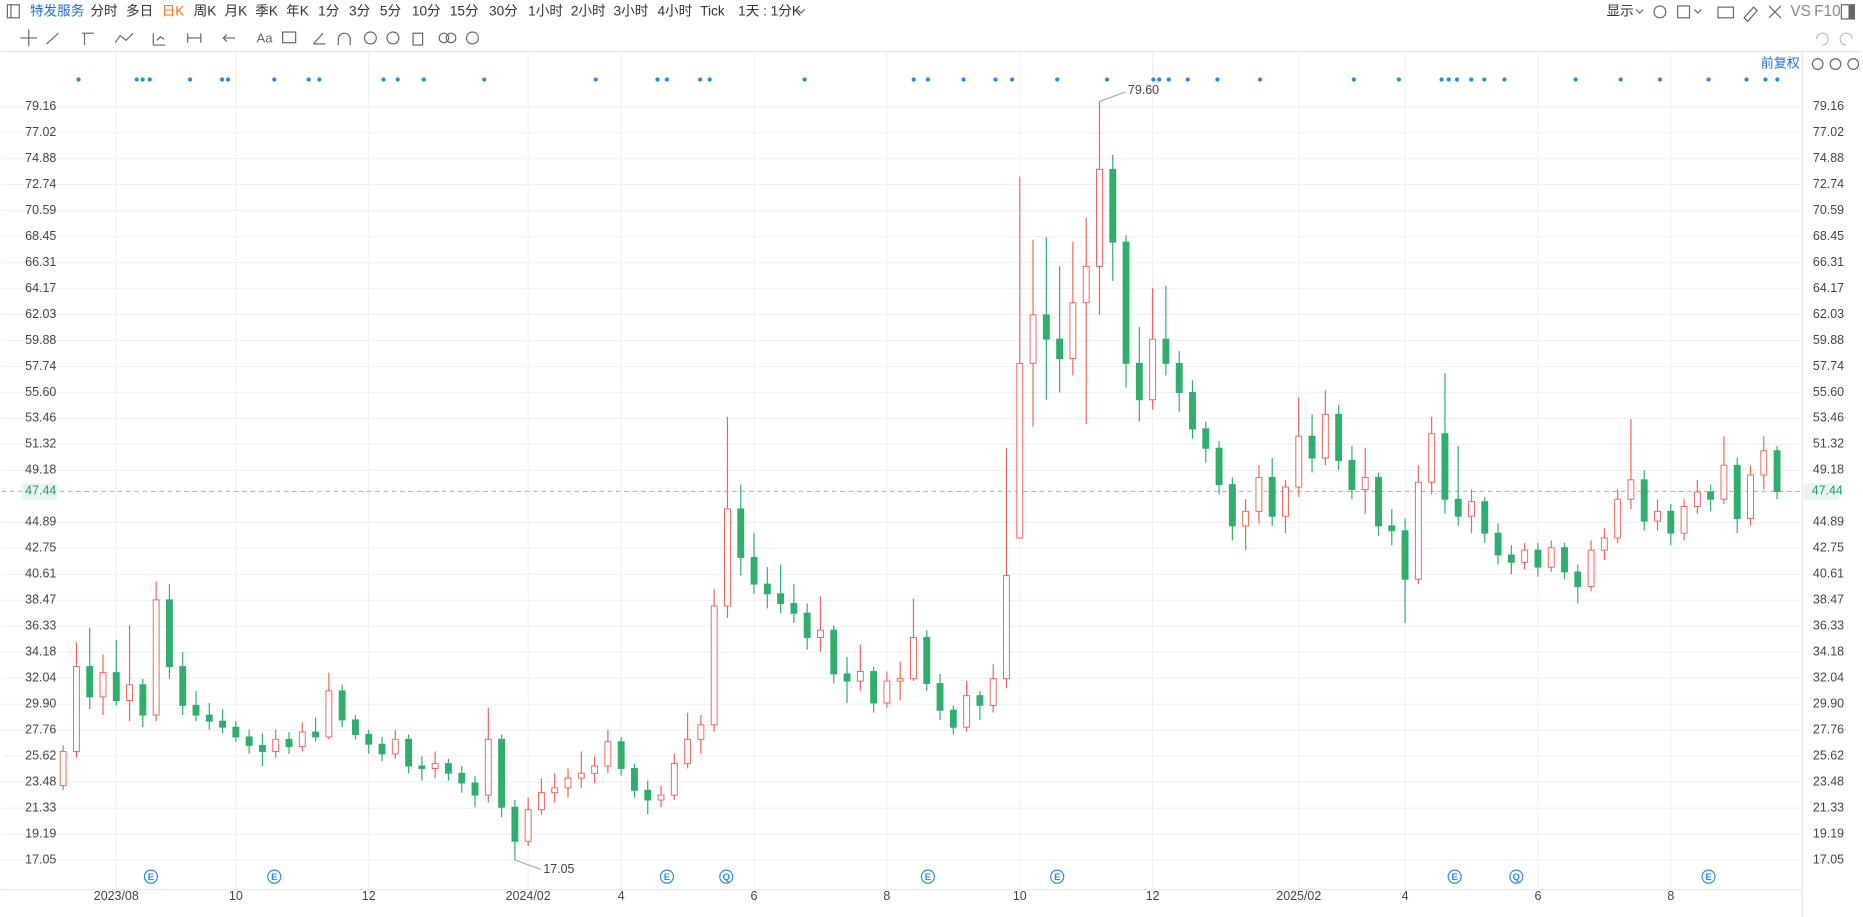  I want to click on period-tab: 30分, so click(503, 10).